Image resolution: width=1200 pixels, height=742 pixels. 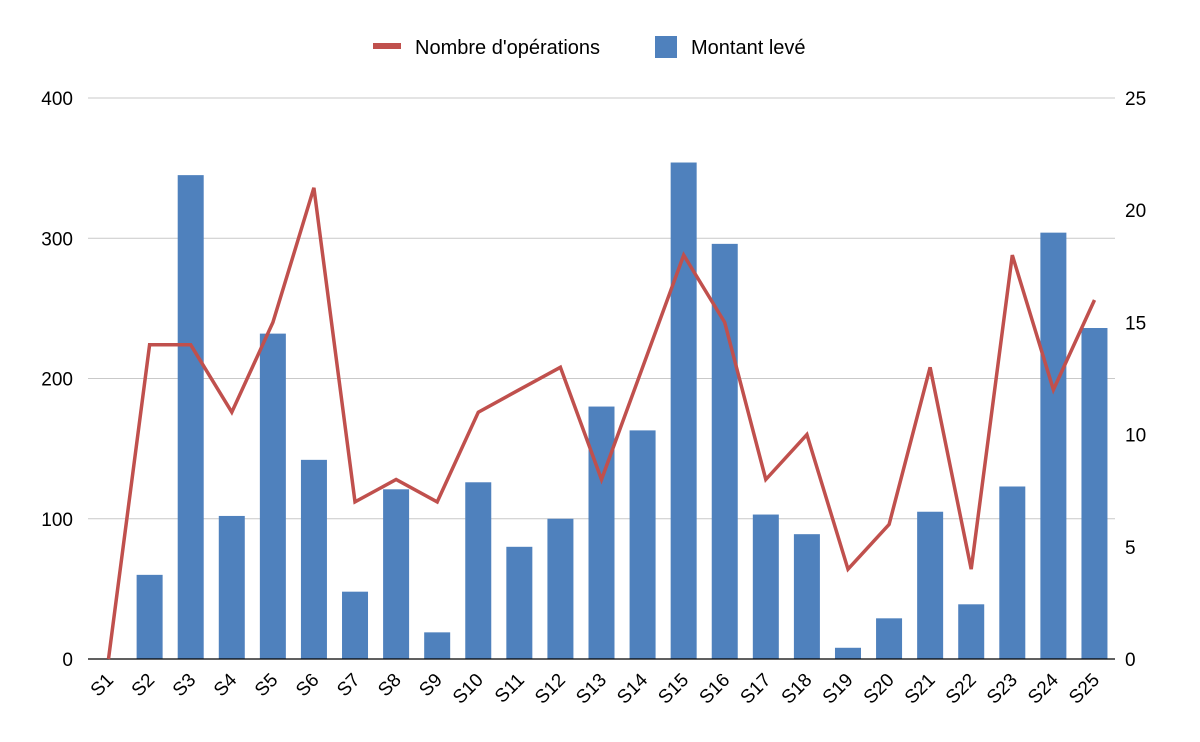 What do you see at coordinates (1135, 99) in the screenshot?
I see `right-tick-label: 25` at bounding box center [1135, 99].